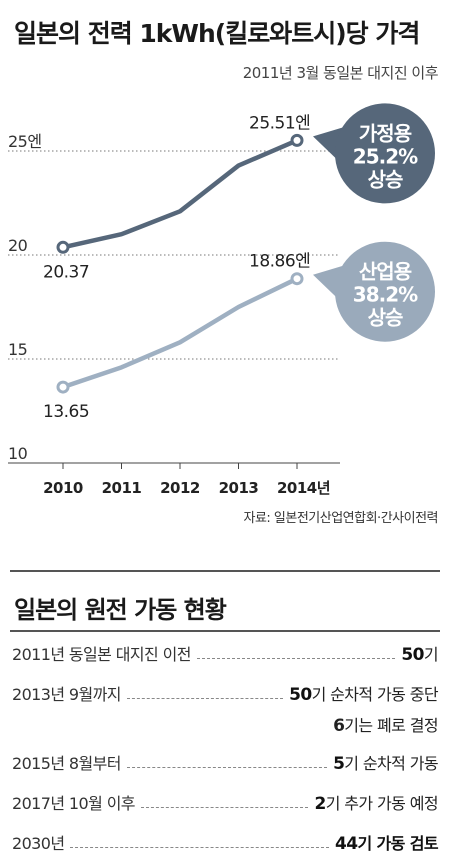  What do you see at coordinates (18, 453) in the screenshot?
I see `y-tick-label: 10` at bounding box center [18, 453].